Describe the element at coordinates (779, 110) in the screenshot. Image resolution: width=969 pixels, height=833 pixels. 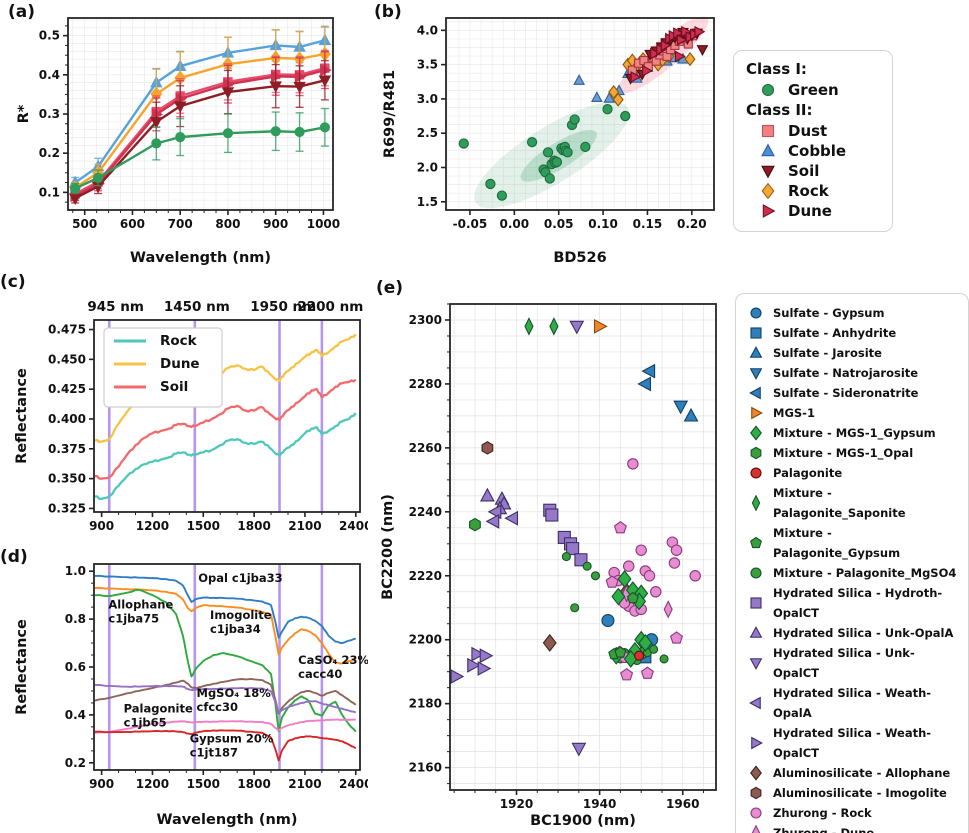
I see `legend-section-title: Class II:` at that location.